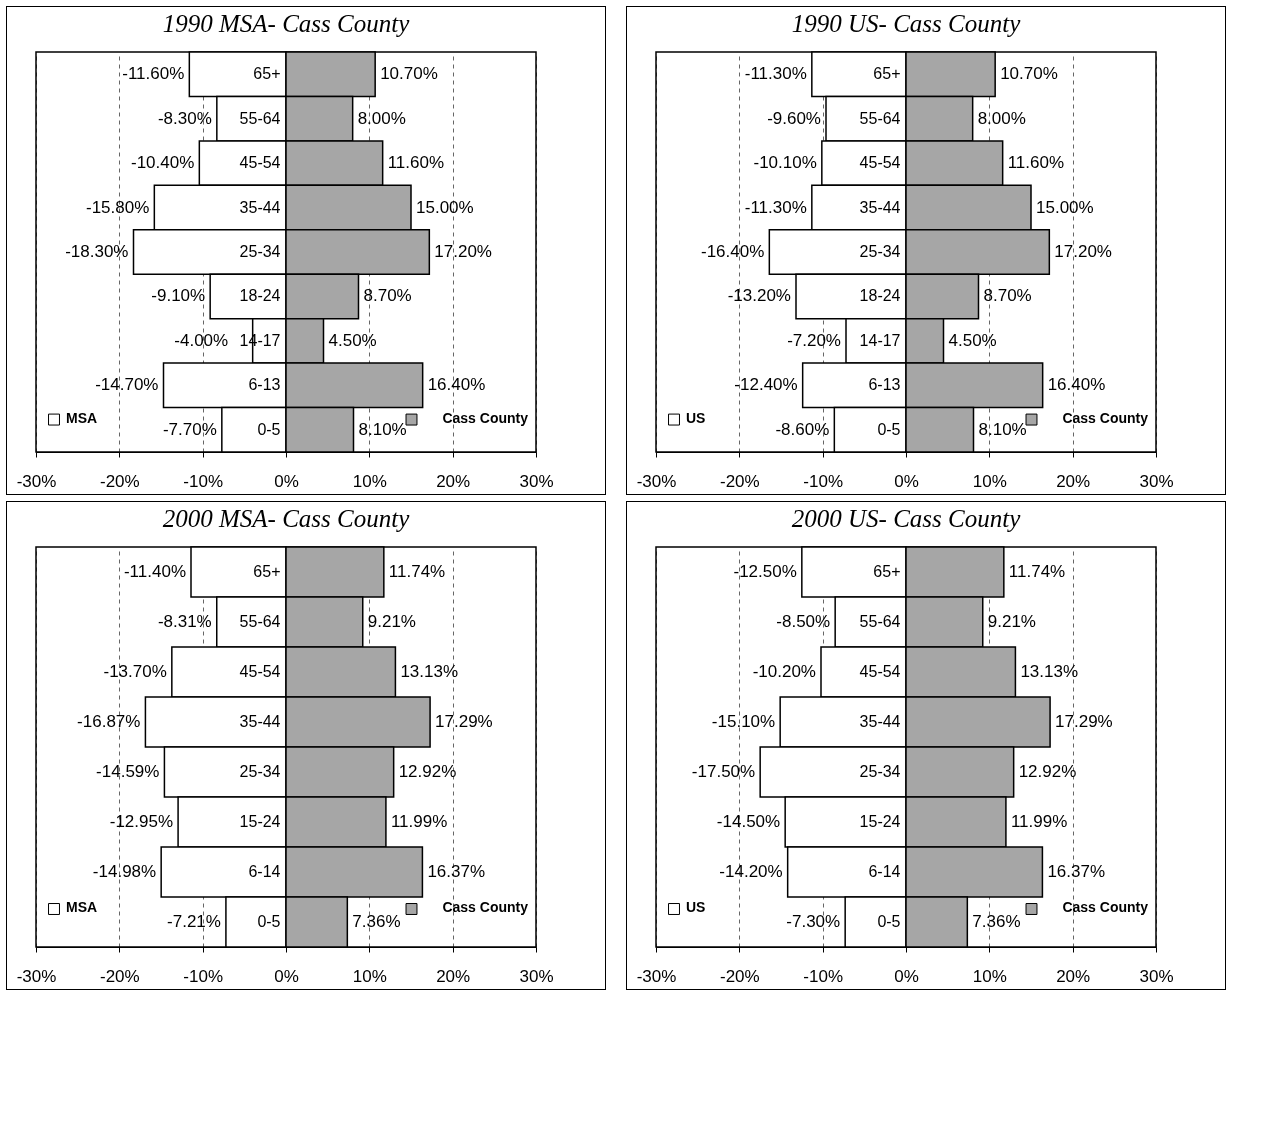 The width and height of the screenshot is (1263, 1129). What do you see at coordinates (464, 721) in the screenshot?
I see `data-label: 17.29%` at bounding box center [464, 721].